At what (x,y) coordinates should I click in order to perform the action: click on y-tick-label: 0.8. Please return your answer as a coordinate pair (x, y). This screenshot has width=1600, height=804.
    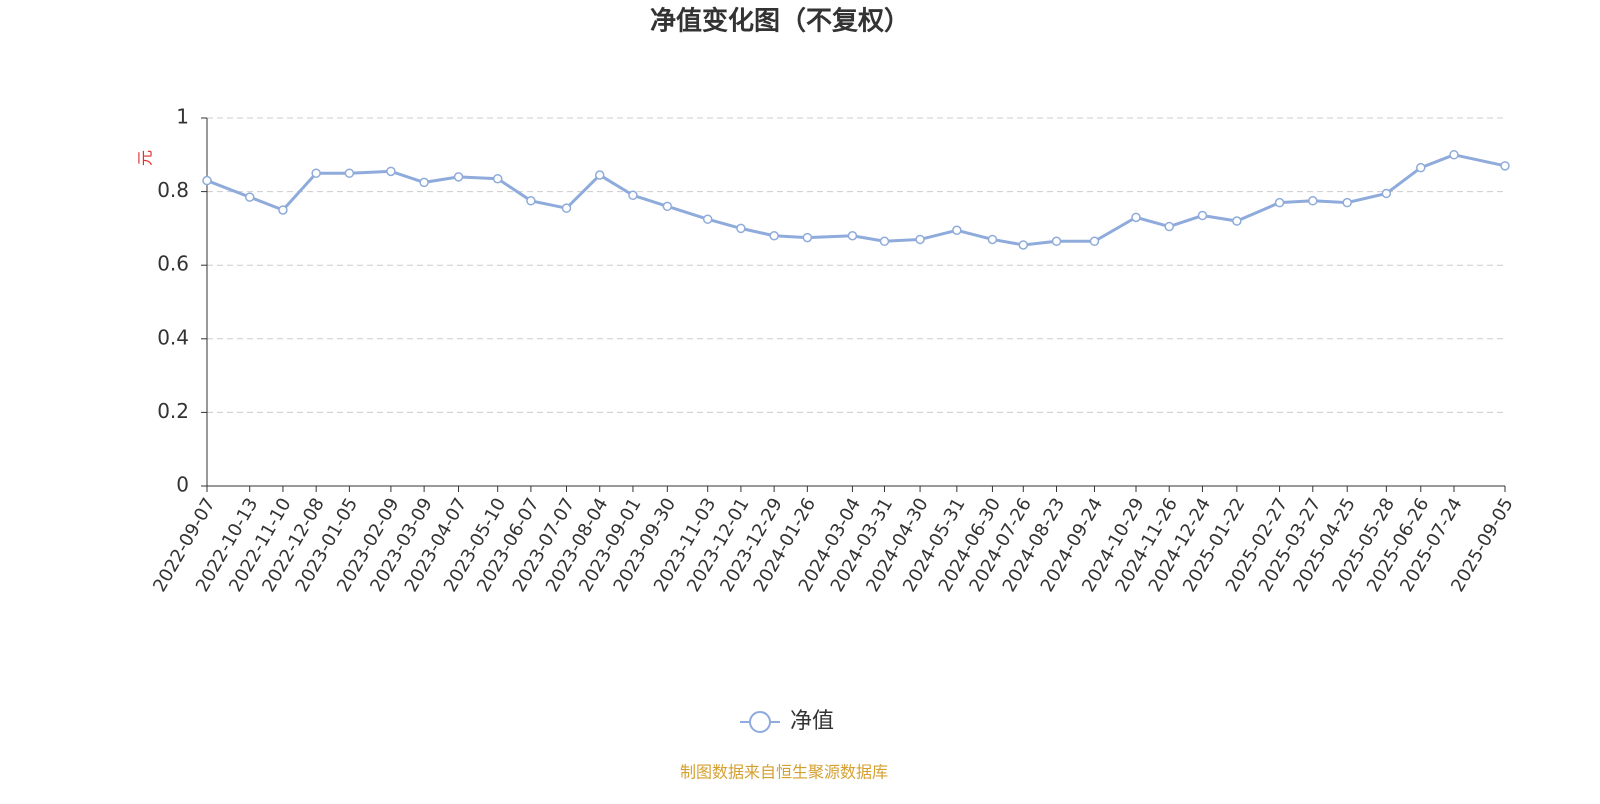
    Looking at the image, I should click on (173, 190).